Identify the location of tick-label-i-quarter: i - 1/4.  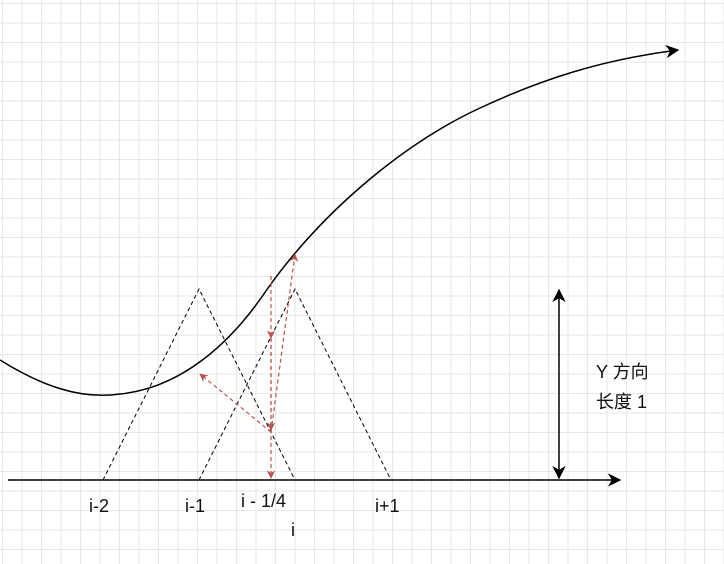
(263, 501).